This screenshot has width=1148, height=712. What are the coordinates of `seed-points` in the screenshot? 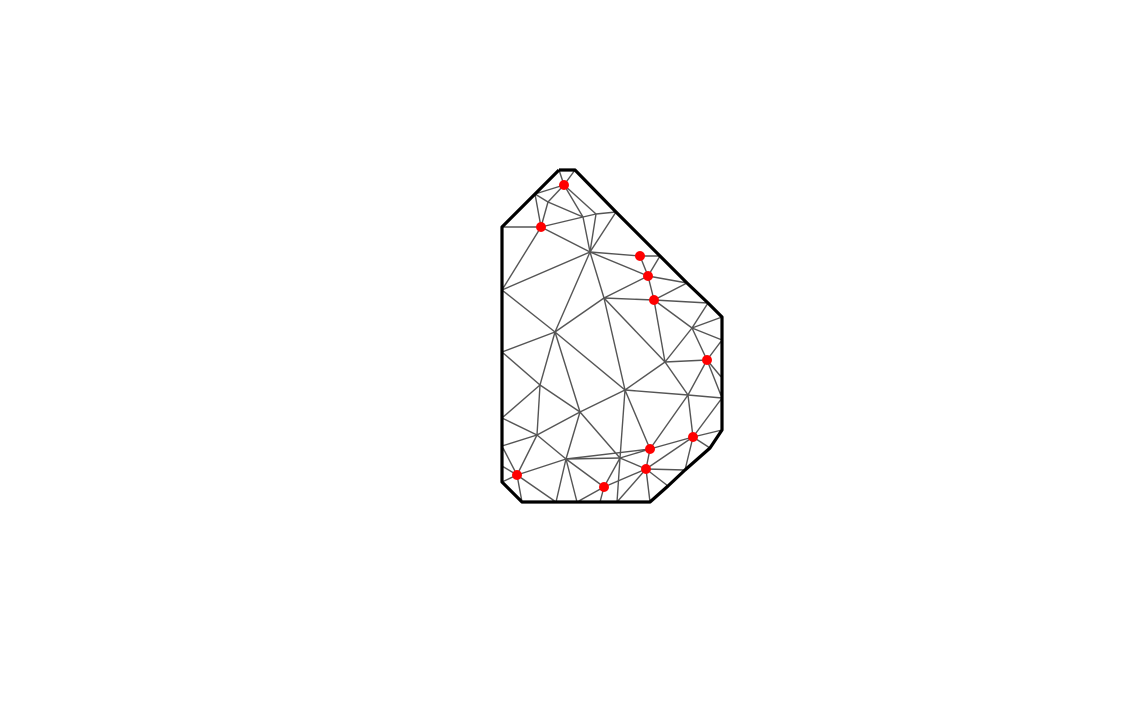 It's located at (612, 336).